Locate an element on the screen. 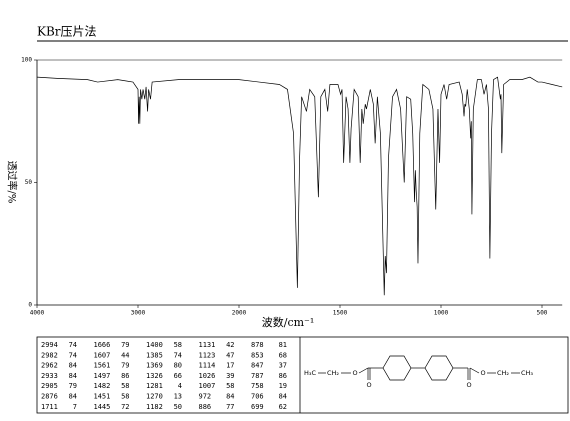 This screenshot has height=421, width=570. y-tick-label: 50 is located at coordinates (29, 182).